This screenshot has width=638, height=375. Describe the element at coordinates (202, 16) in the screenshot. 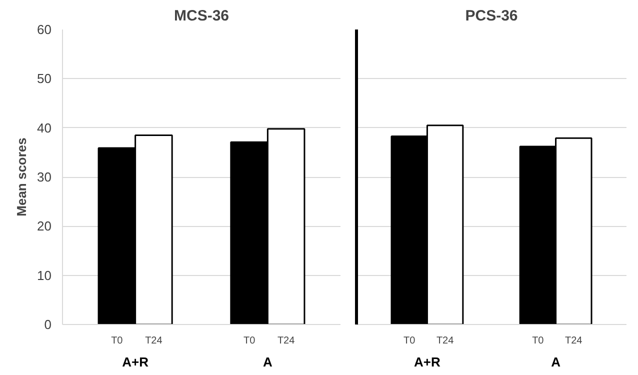

I see `chart-title: MCS-36` at that location.